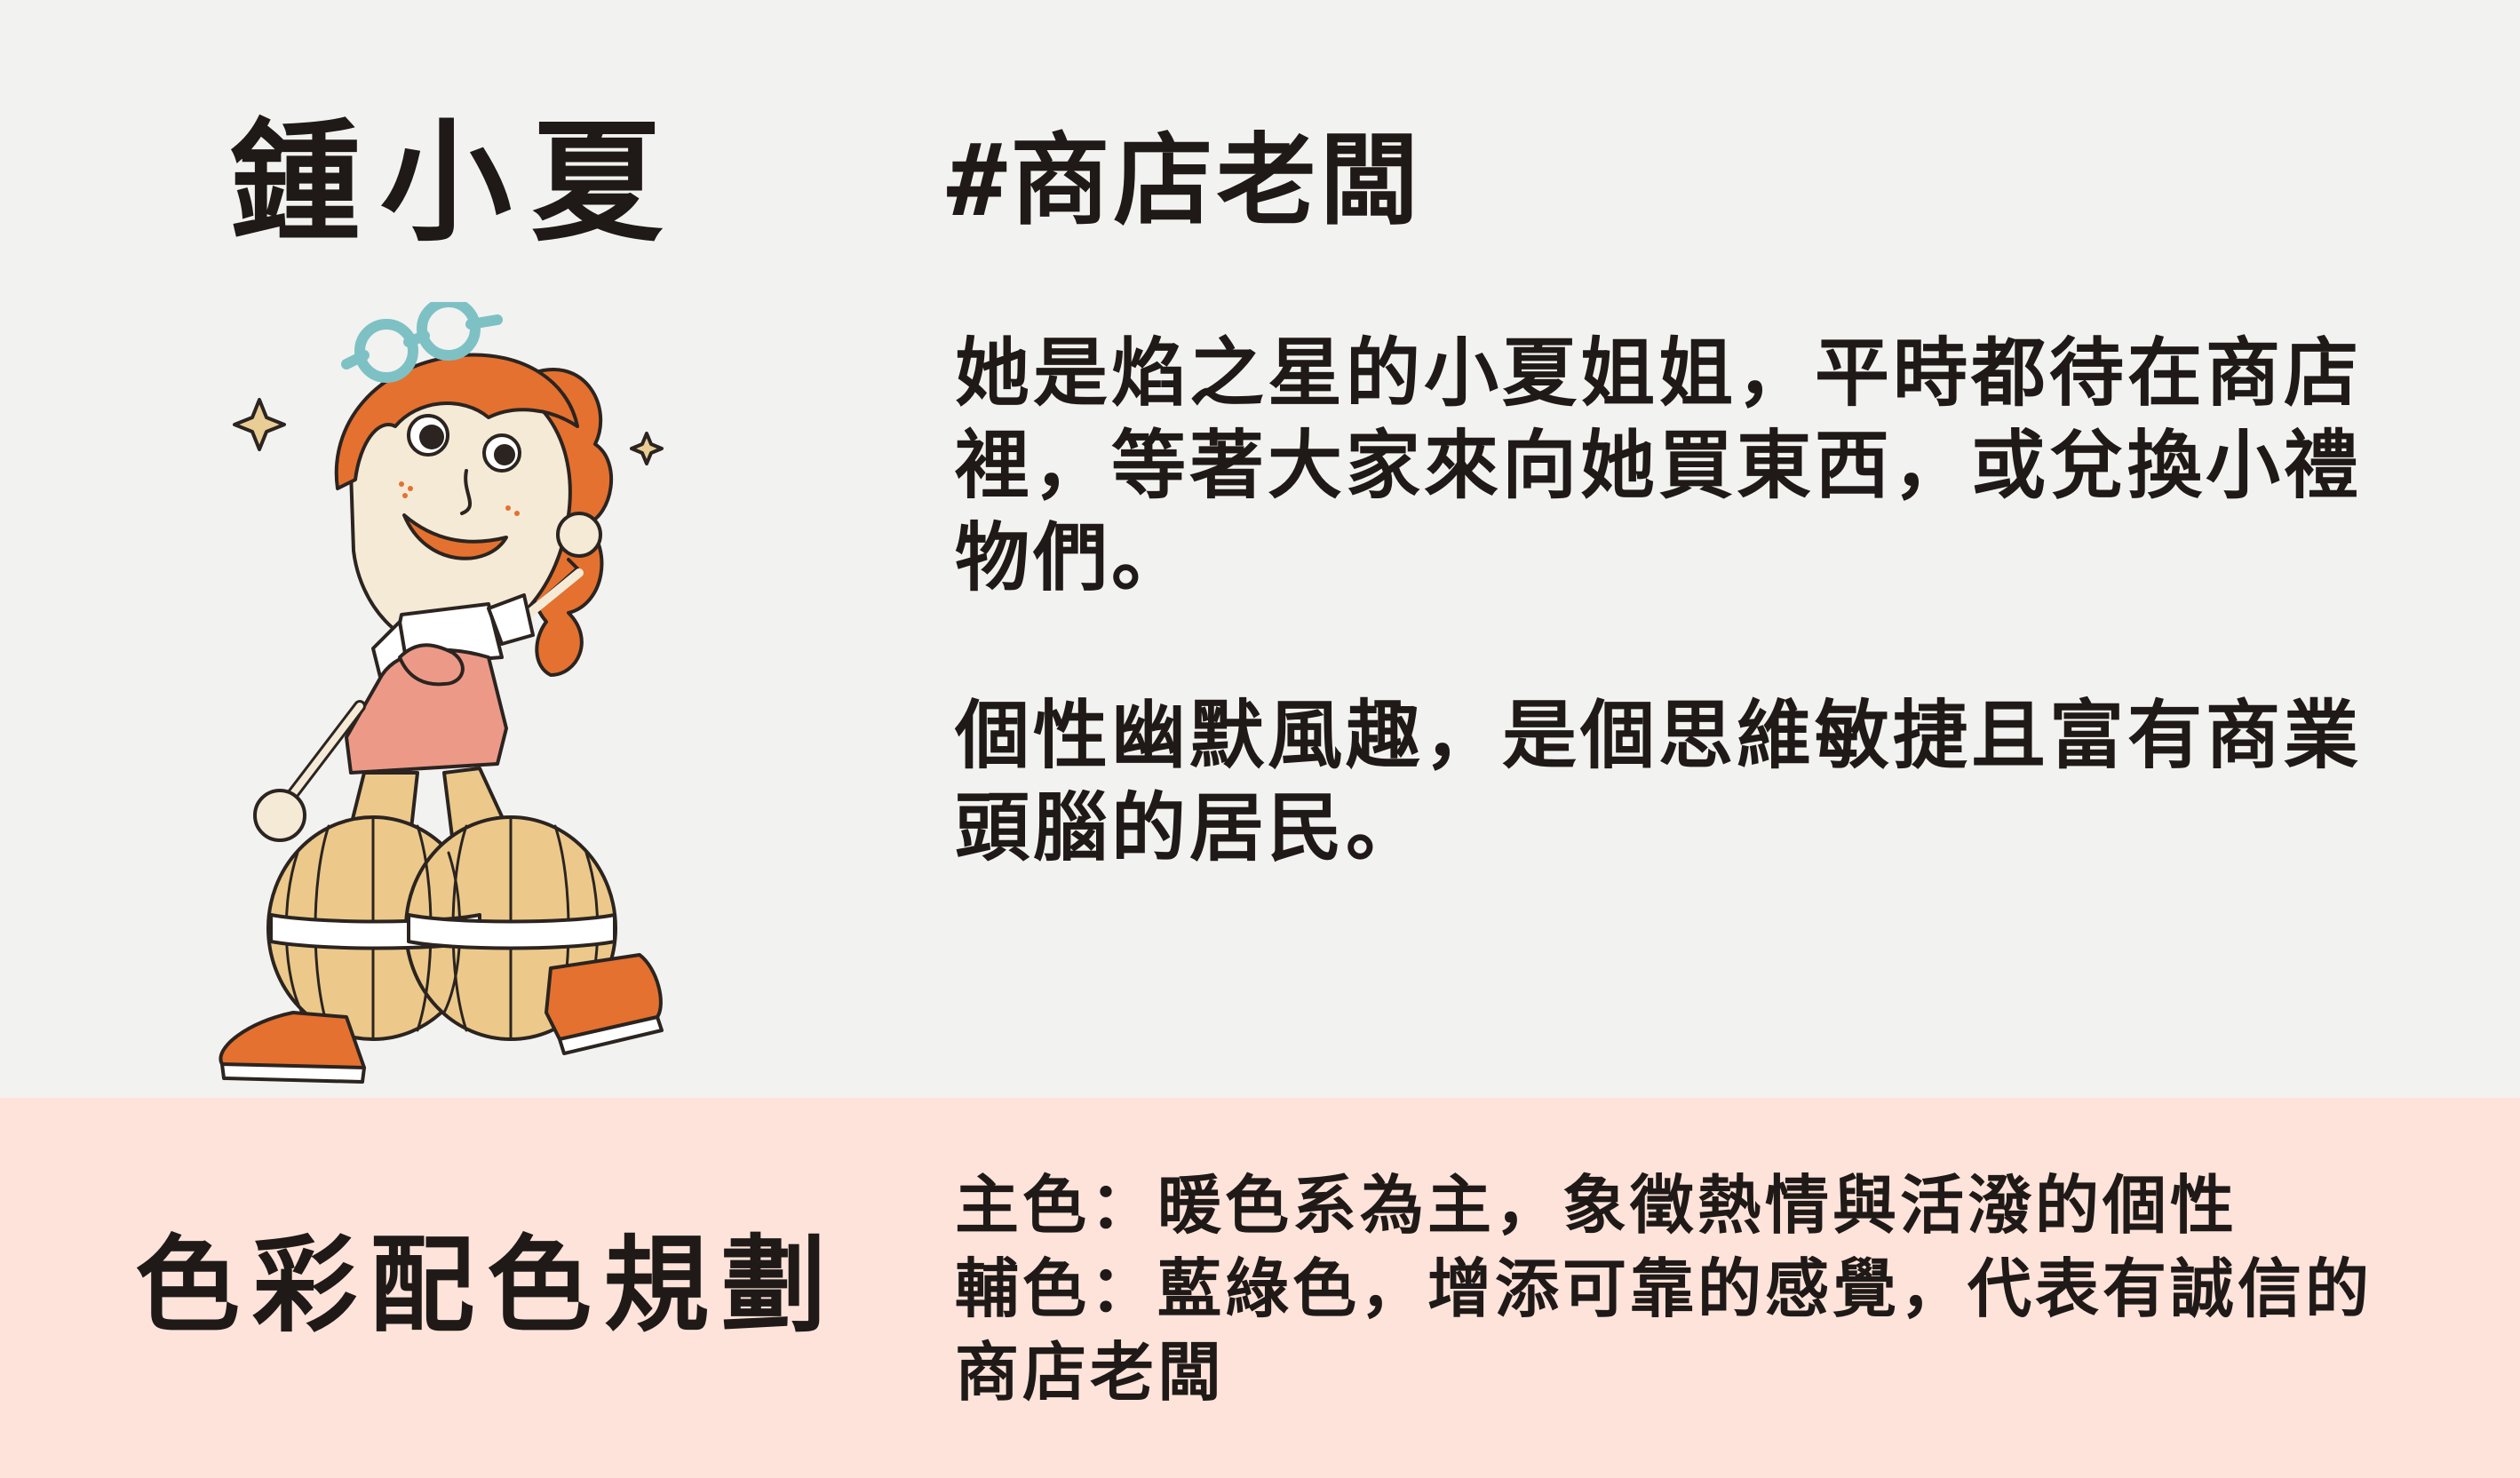  Describe the element at coordinates (1659, 465) in the screenshot. I see `character-description-1: 她是焰之星的小夏姐姐，平時都待在商店裡，等著大家來向她買東西，或兌換小禮物們。` at that location.